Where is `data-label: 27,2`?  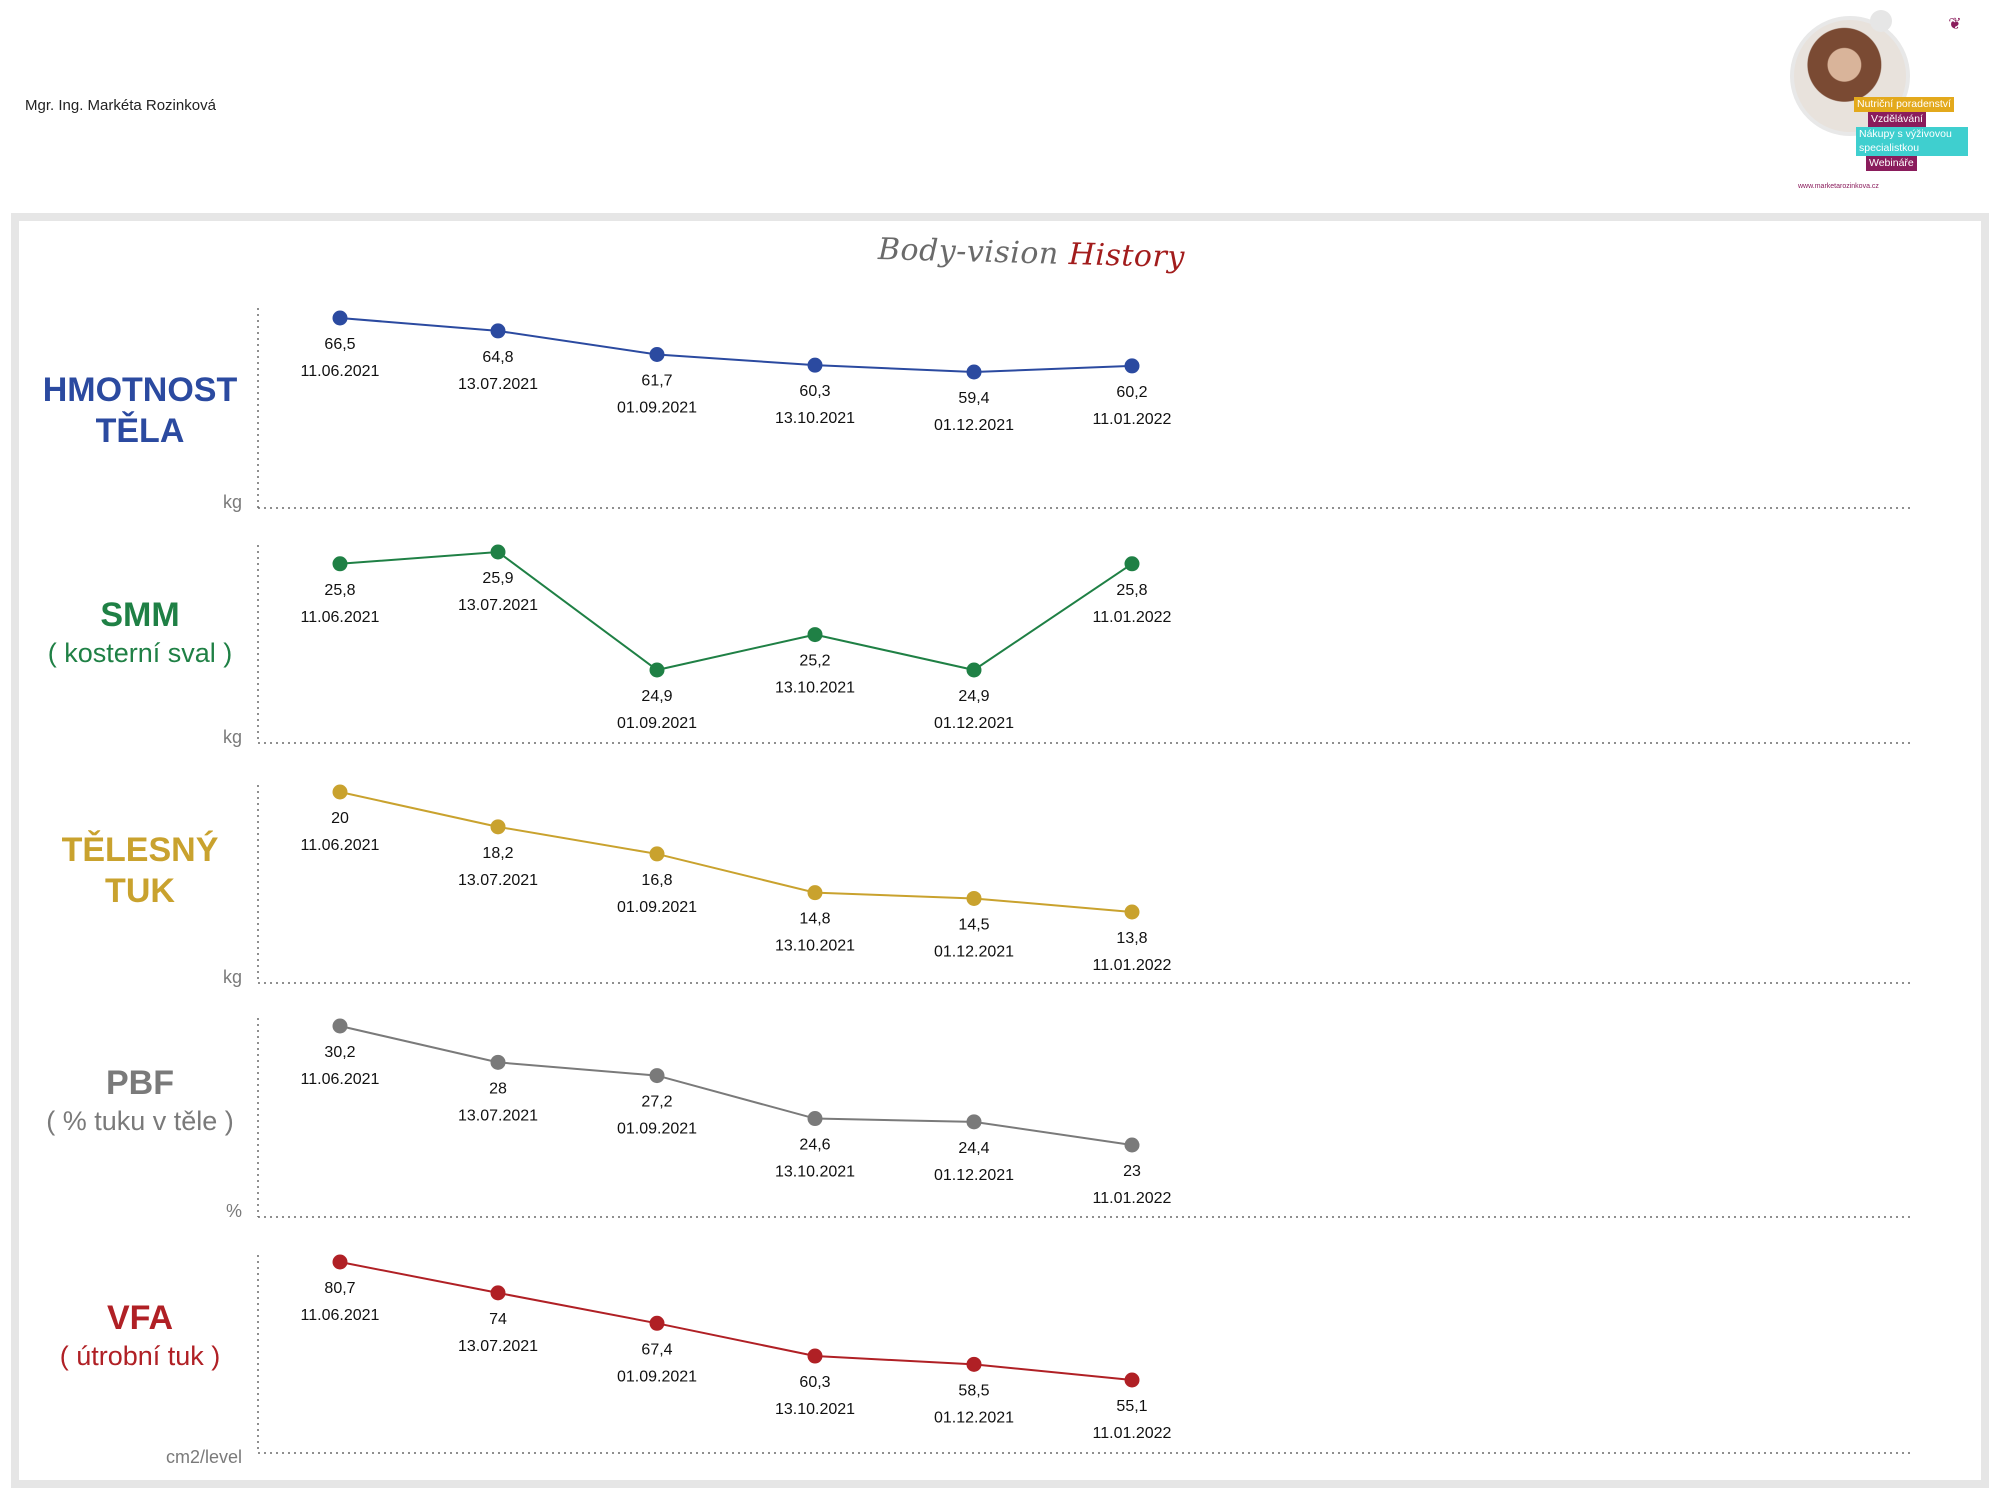
data-label: 27,2 is located at coordinates (656, 1102).